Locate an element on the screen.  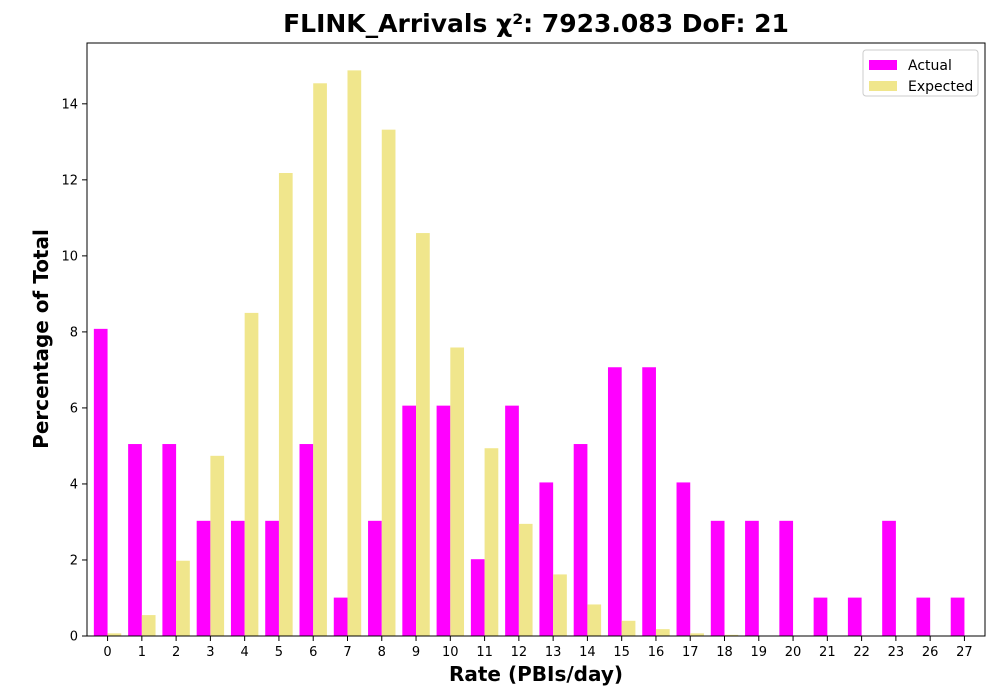
x-tick-label-15: 15 is located at coordinates (621, 652).